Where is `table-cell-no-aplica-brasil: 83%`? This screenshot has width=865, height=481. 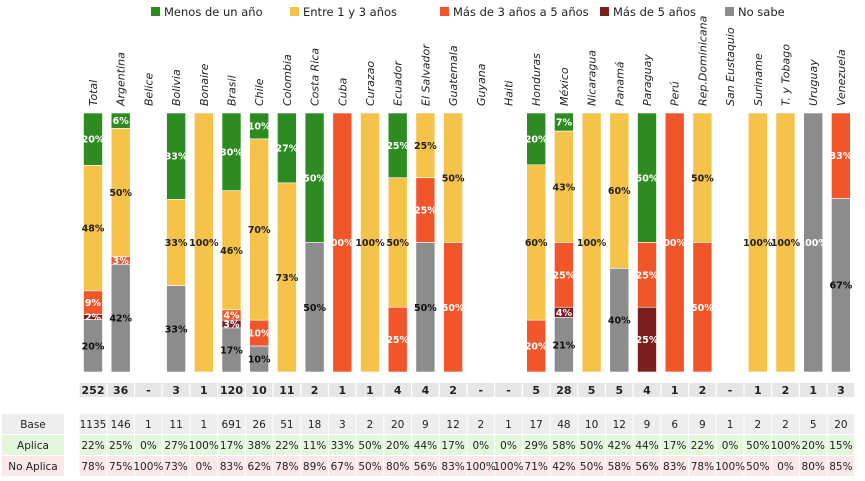
table-cell-no-aplica-brasil: 83% is located at coordinates (231, 467).